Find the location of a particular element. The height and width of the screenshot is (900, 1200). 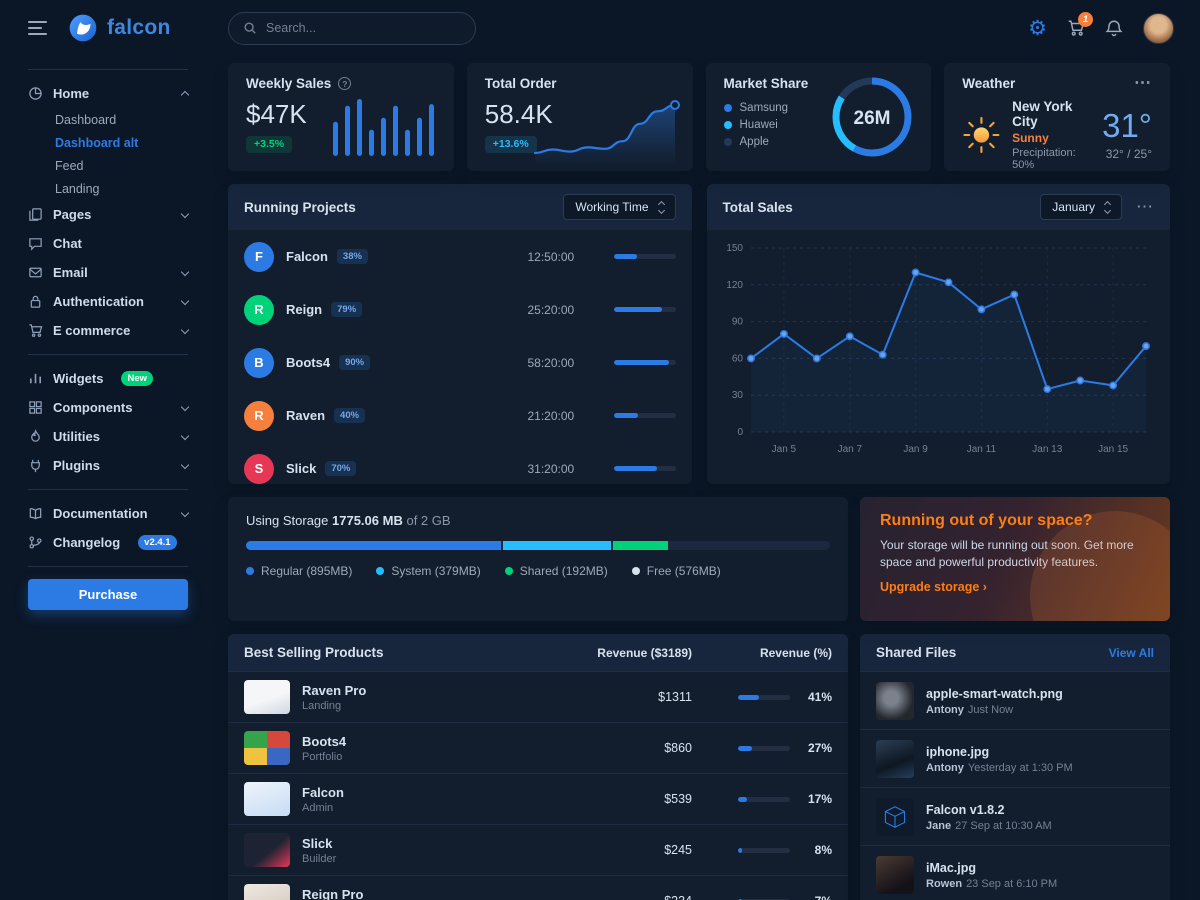

product-category-link: Portfolio is located at coordinates (322, 756).